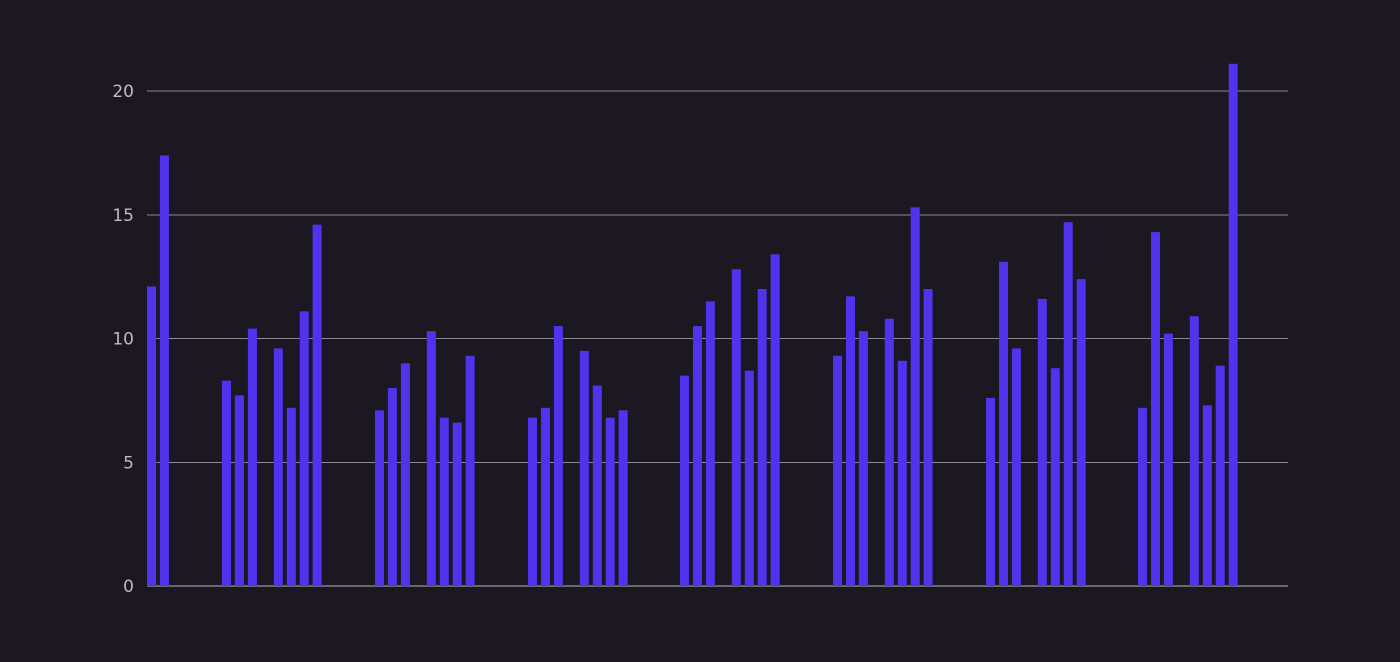  I want to click on y-tick-label: 10, so click(123, 340).